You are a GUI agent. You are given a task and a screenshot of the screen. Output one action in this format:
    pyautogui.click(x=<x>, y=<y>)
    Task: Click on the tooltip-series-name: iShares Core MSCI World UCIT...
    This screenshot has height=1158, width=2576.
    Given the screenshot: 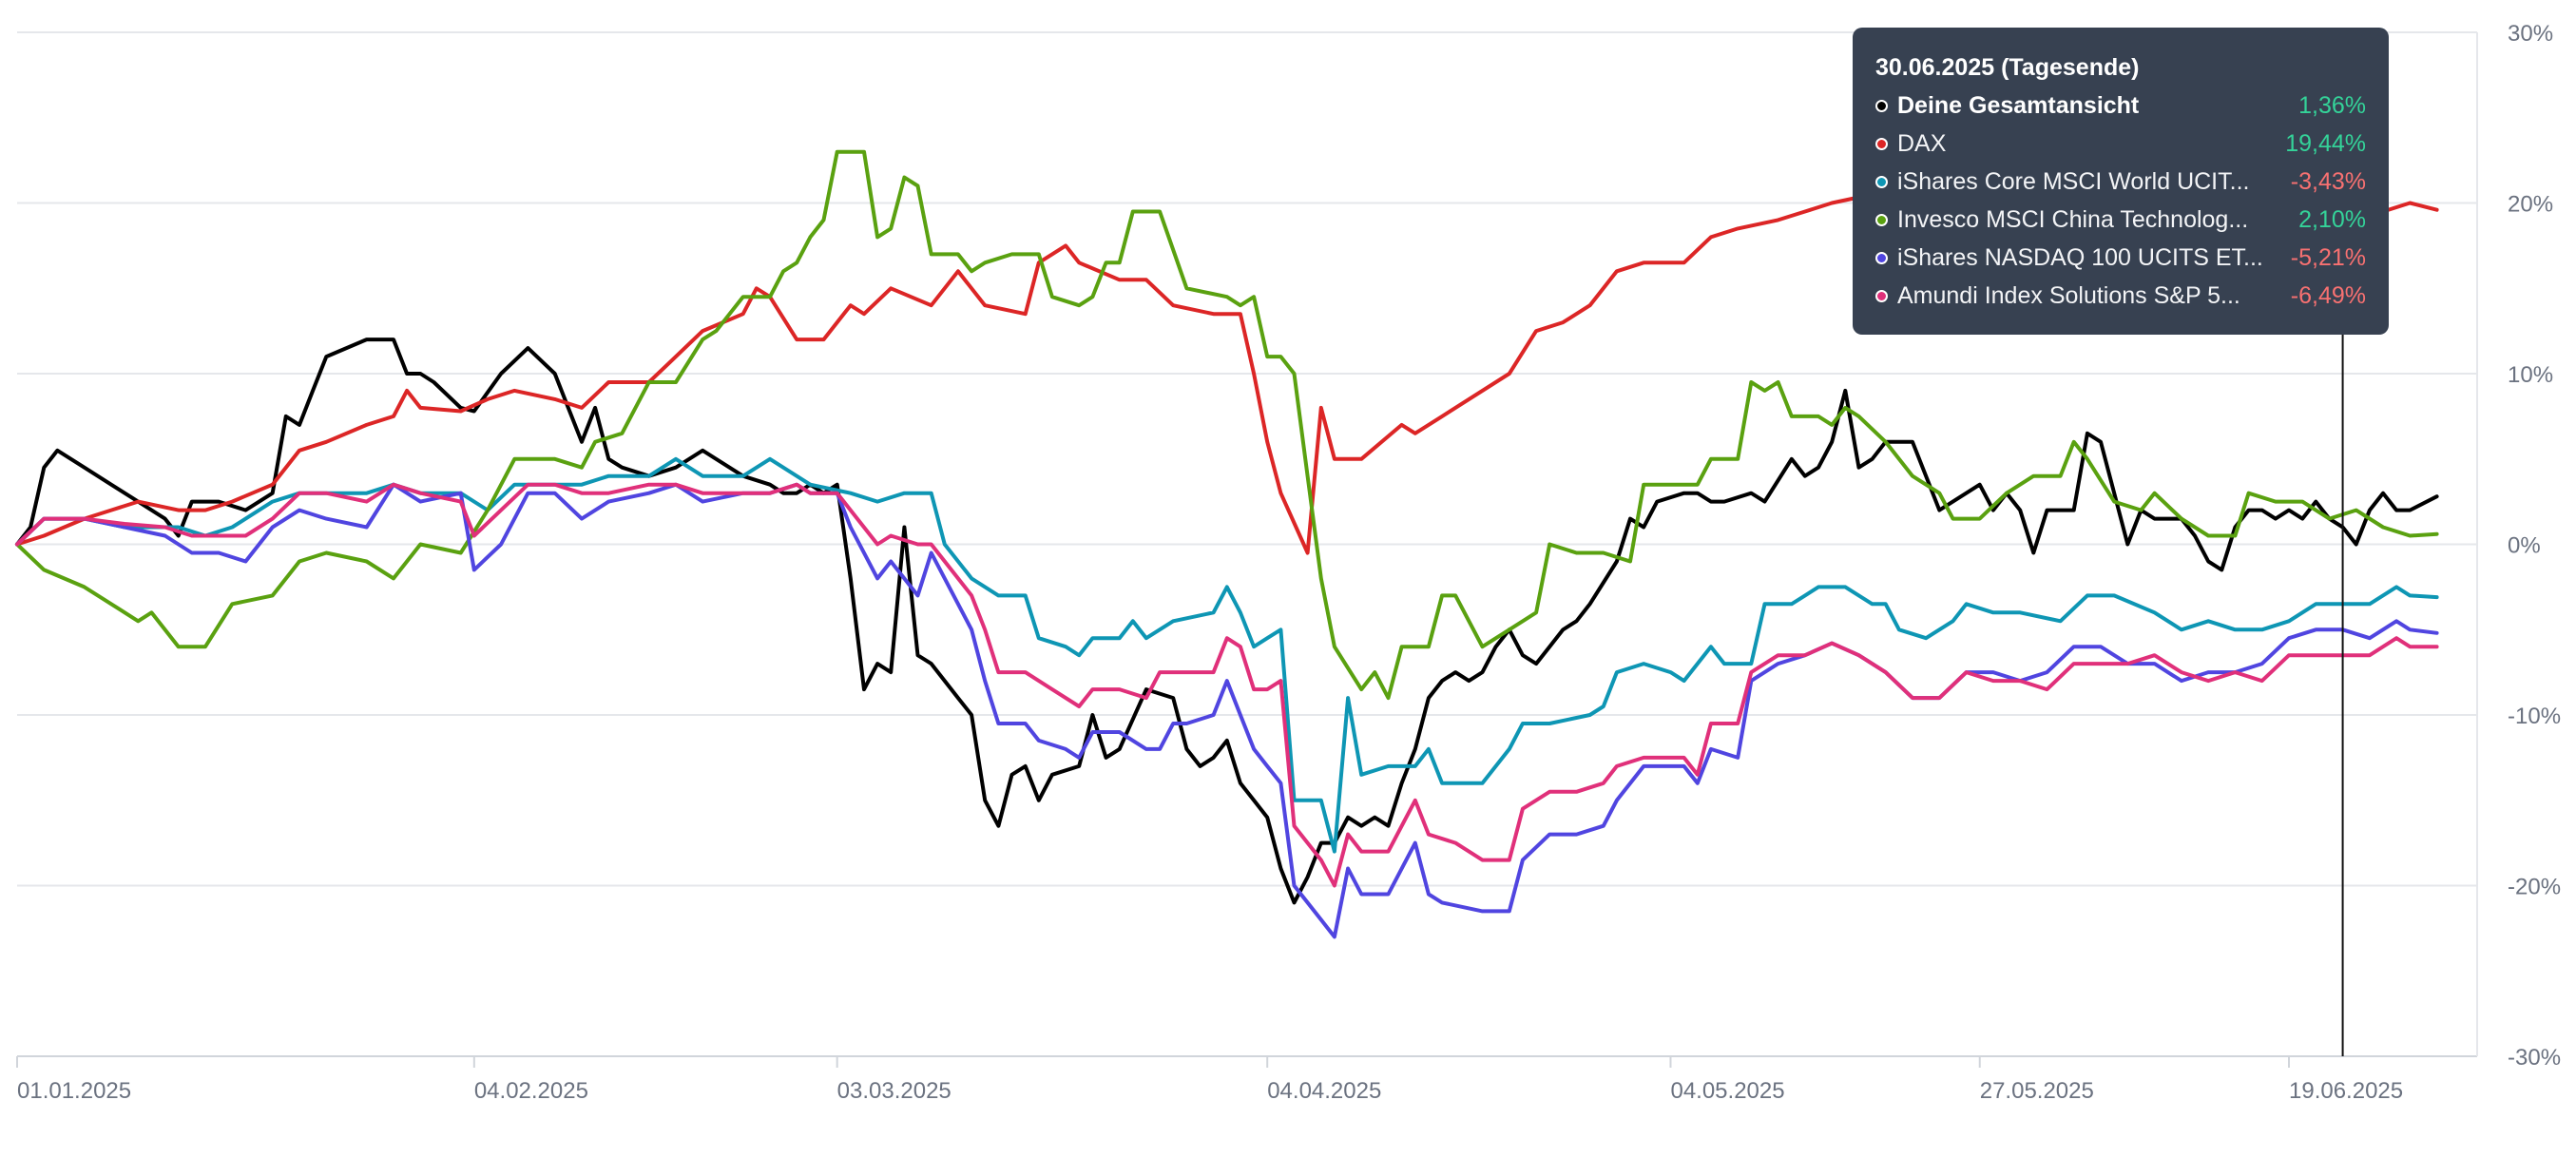 What is the action you would take?
    pyautogui.click(x=2074, y=181)
    